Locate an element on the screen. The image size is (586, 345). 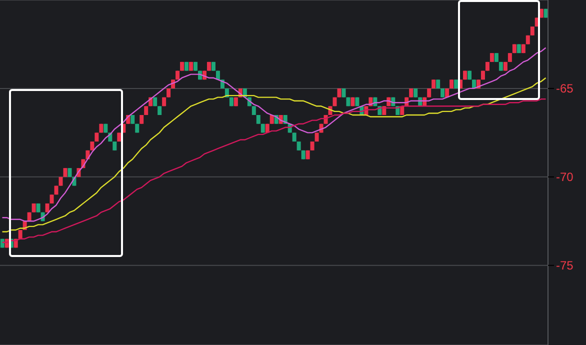
y-tick-label: -65 is located at coordinates (565, 89).